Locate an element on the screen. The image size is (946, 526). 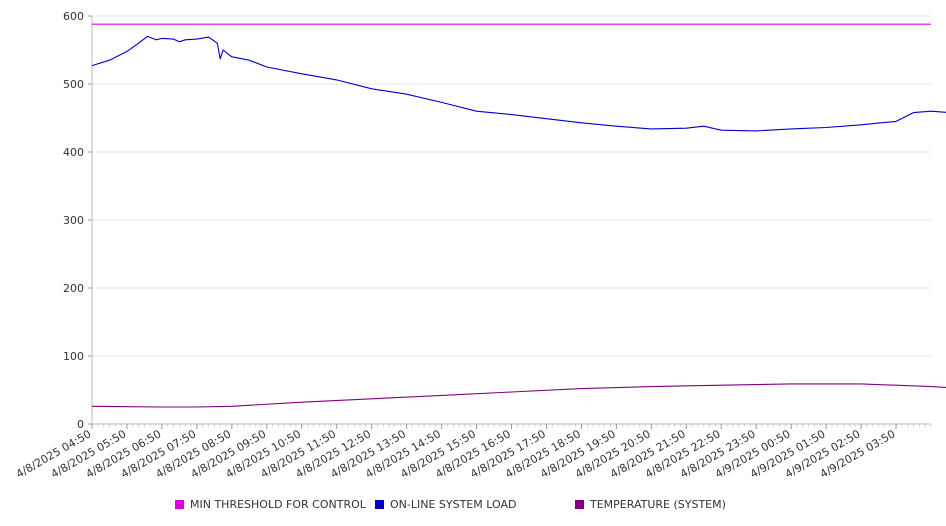
legend-item-min-threshold: MIN THRESHOLD FOR CONTROL is located at coordinates (270, 504).